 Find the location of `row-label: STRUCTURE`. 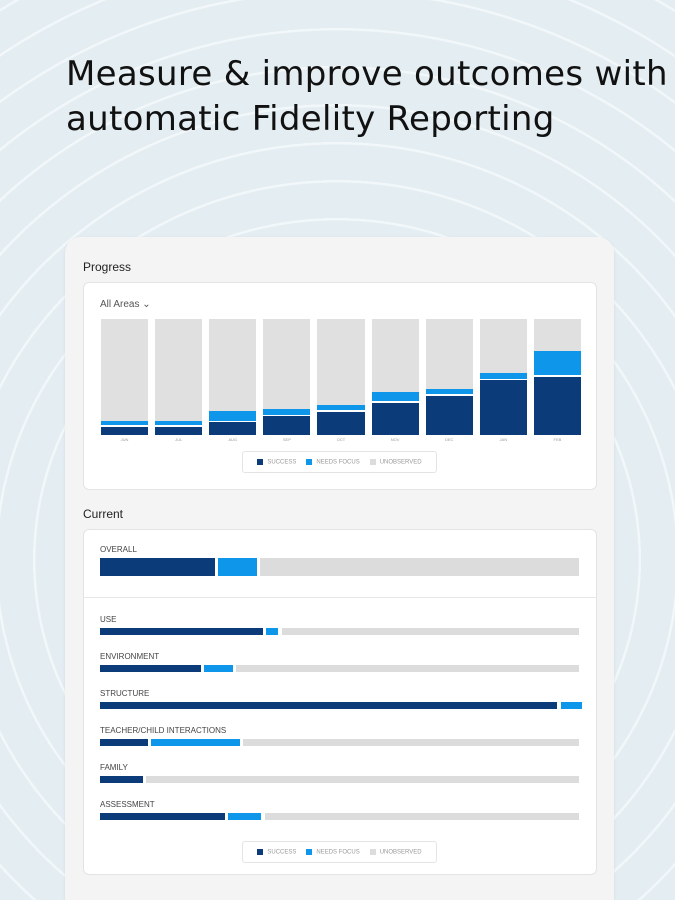

row-label: STRUCTURE is located at coordinates (125, 693).